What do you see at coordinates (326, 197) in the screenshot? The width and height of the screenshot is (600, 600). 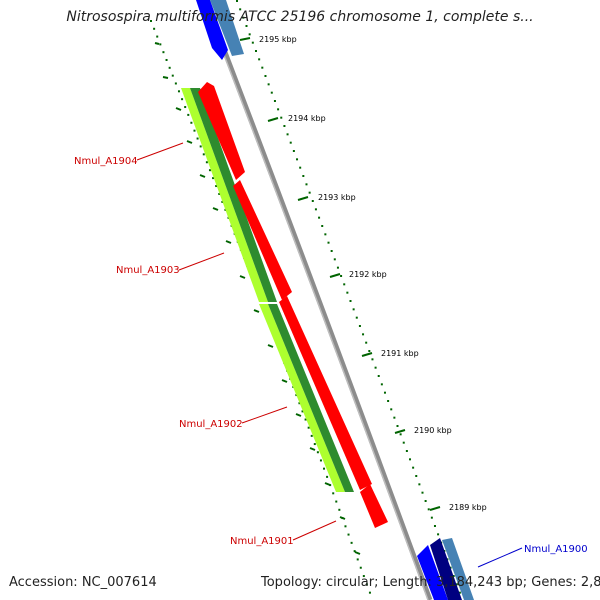 I see `tick-2193: 2193 kbp` at bounding box center [326, 197].